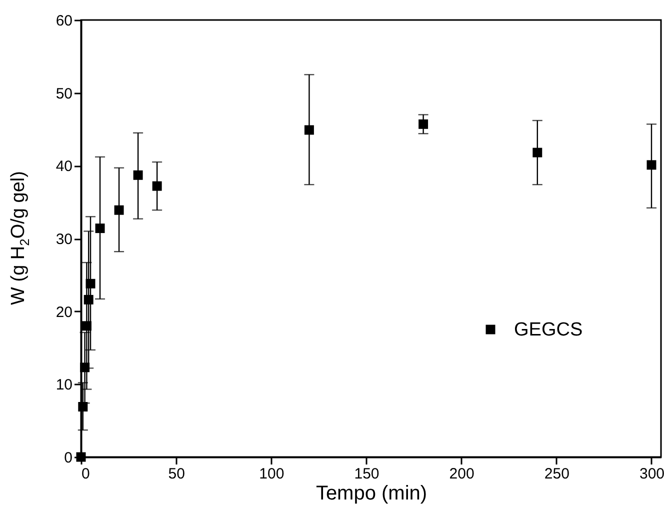  What do you see at coordinates (651, 474) in the screenshot?
I see `x-tick-label: 300` at bounding box center [651, 474].